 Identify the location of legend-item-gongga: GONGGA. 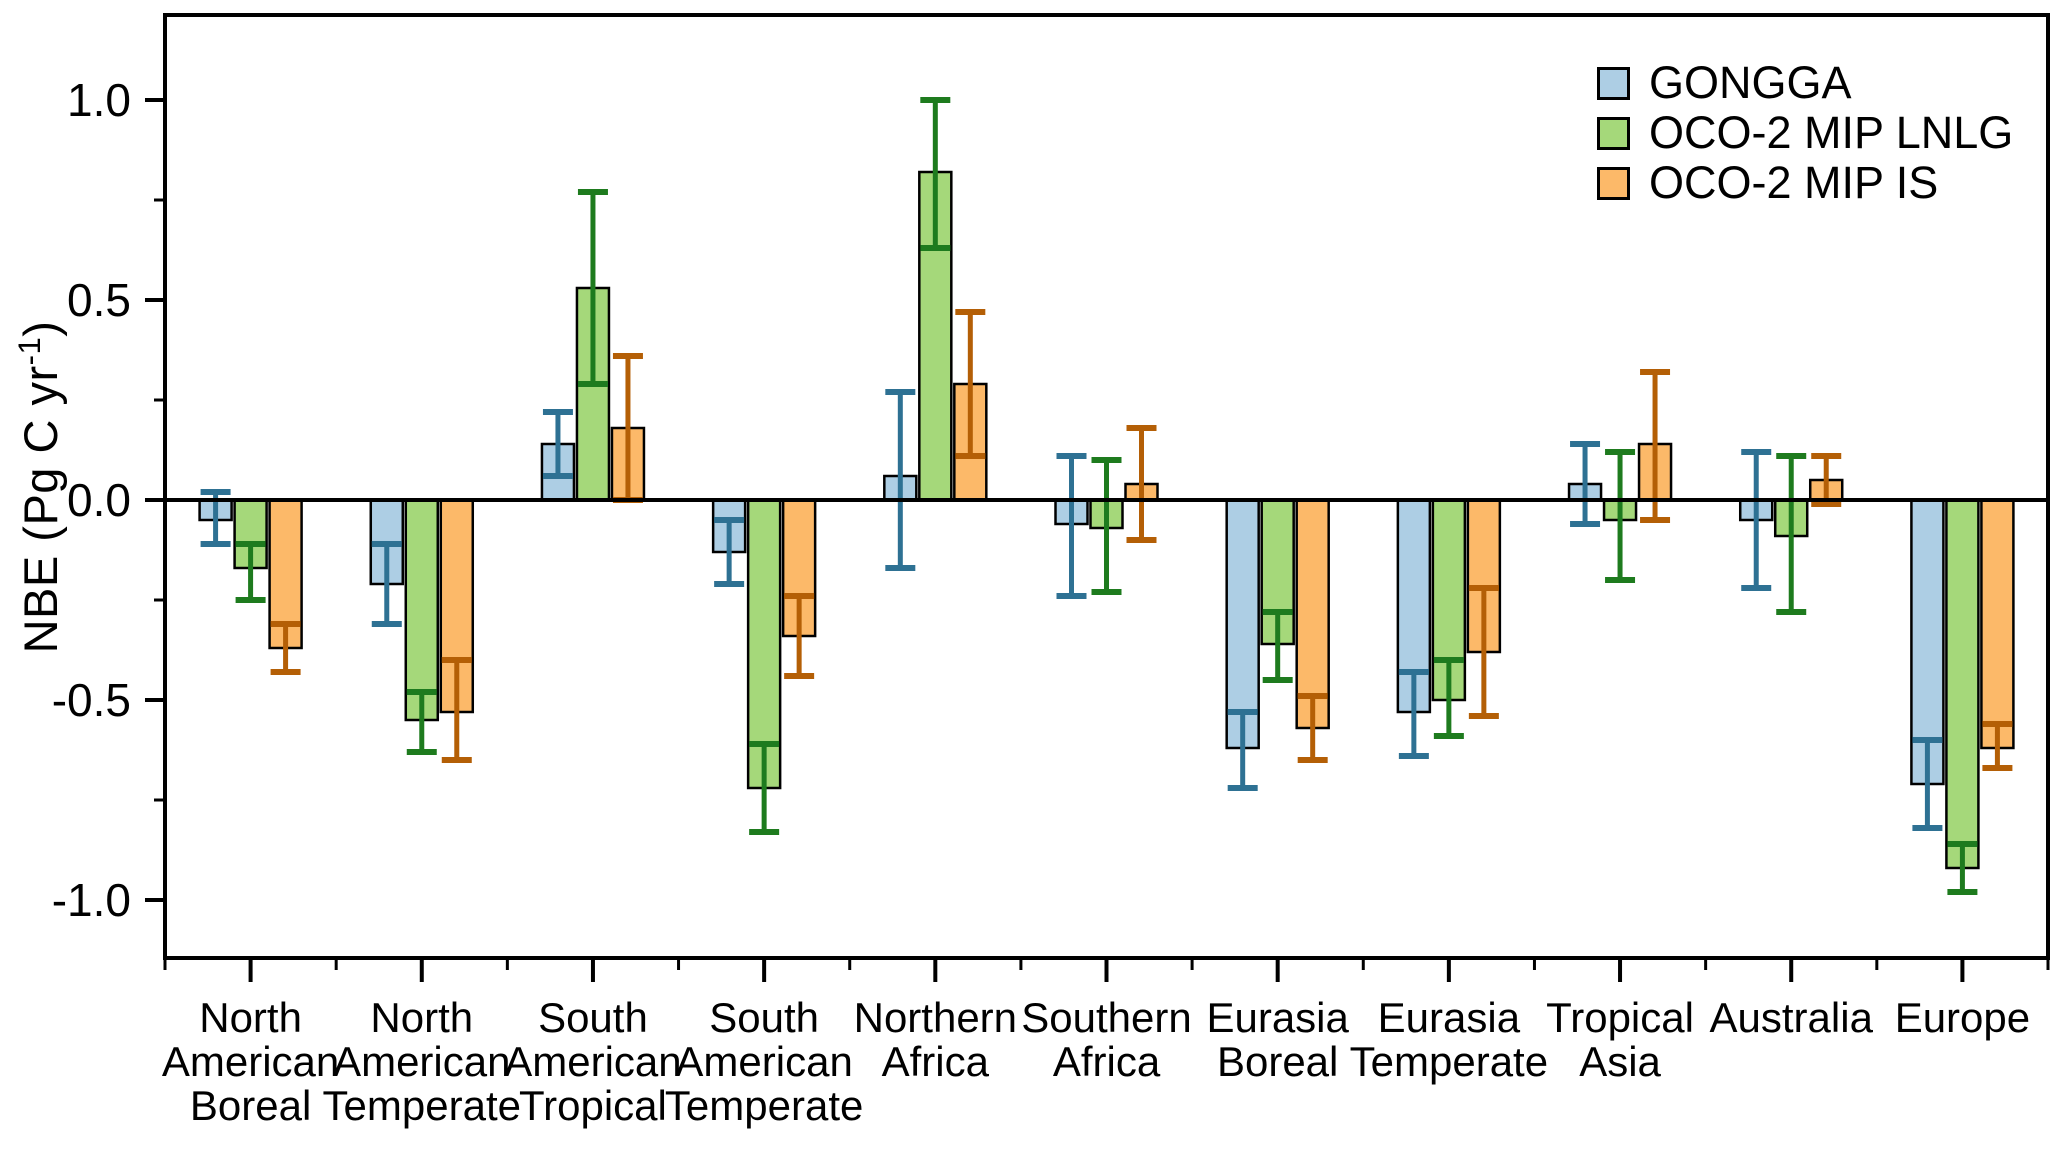
(1805, 82).